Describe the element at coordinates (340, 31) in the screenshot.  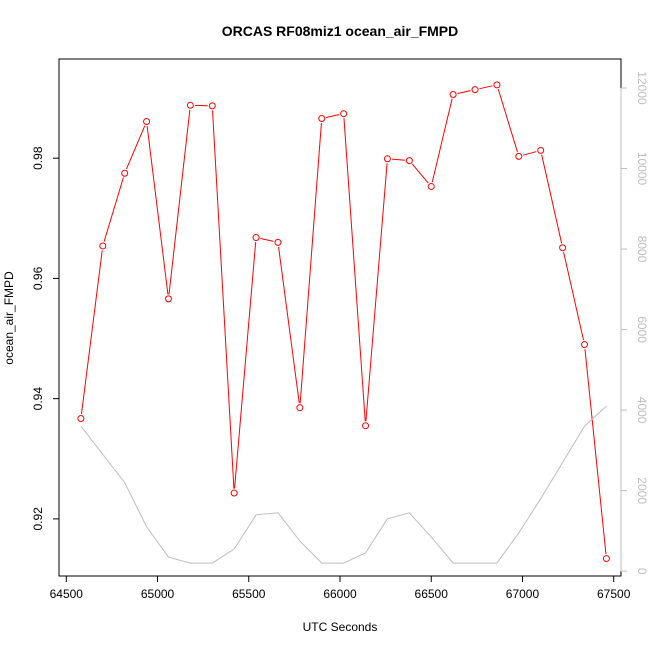
I see `chart-title: ORCAS RF08miz1 ocean_air_FMPD` at that location.